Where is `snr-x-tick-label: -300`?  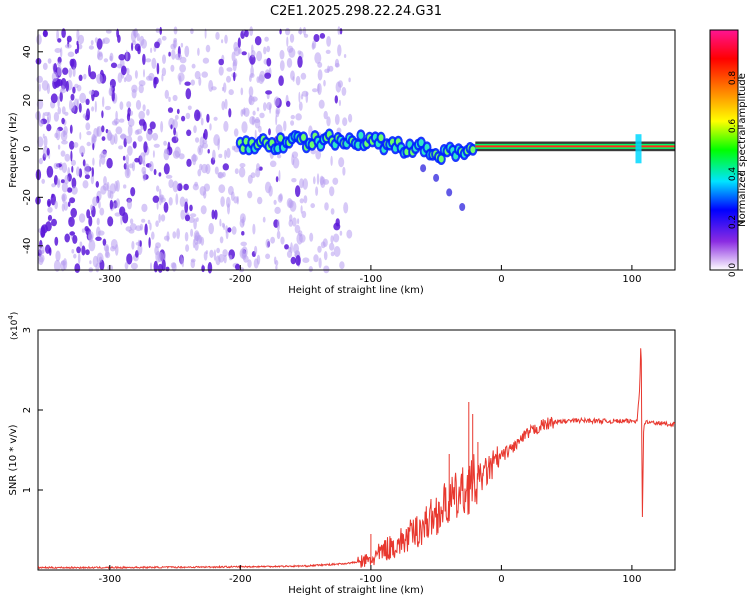 snr-x-tick-label: -300 is located at coordinates (109, 579).